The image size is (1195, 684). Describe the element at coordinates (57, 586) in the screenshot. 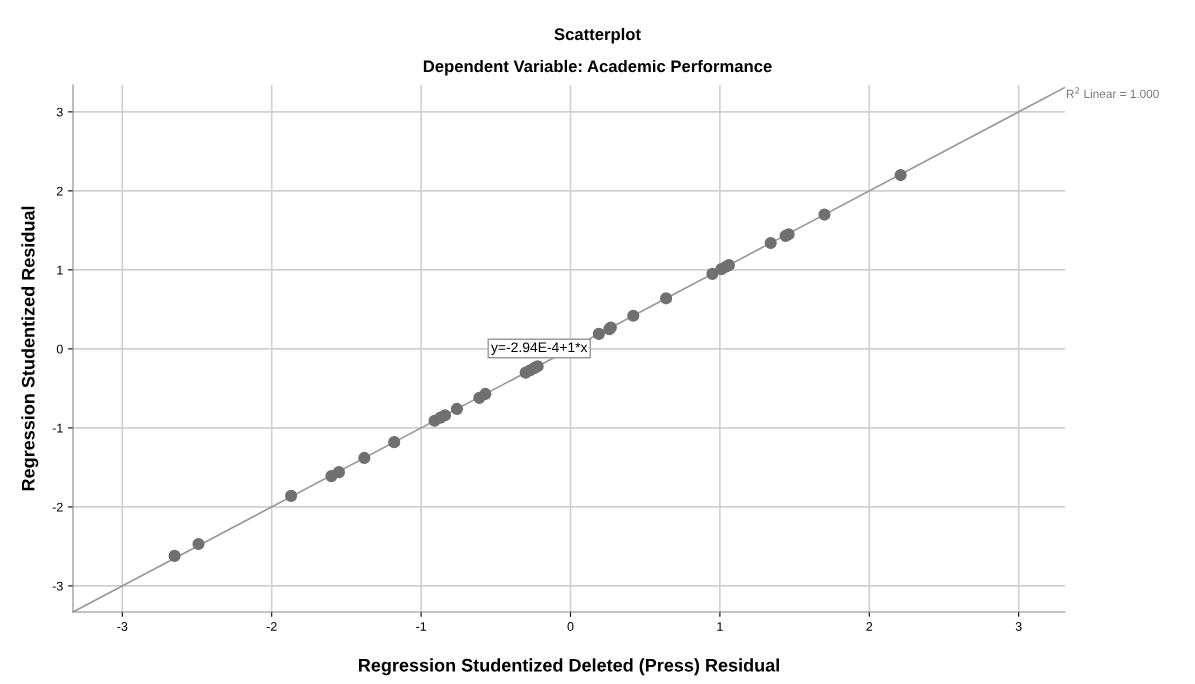

I see `y-tick-label: -3` at that location.